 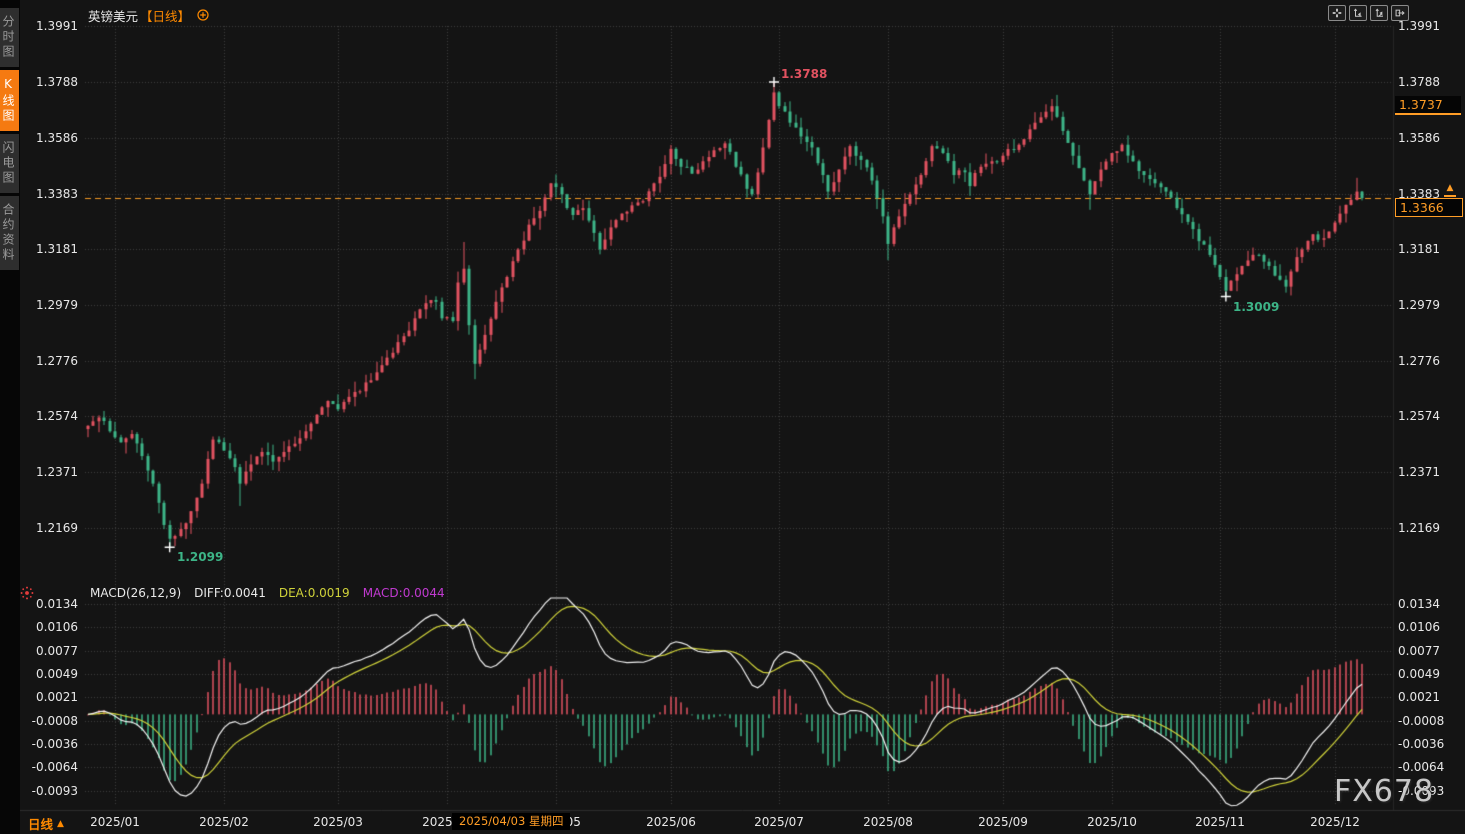 What do you see at coordinates (338, 822) in the screenshot?
I see `date-label: 2025/03` at bounding box center [338, 822].